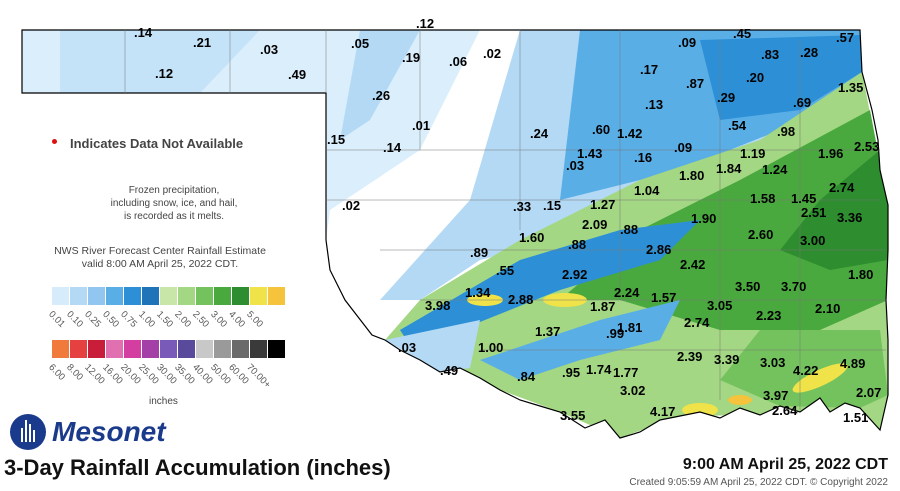 The image size is (900, 491). Describe the element at coordinates (649, 69) in the screenshot. I see `station-value: .17` at that location.